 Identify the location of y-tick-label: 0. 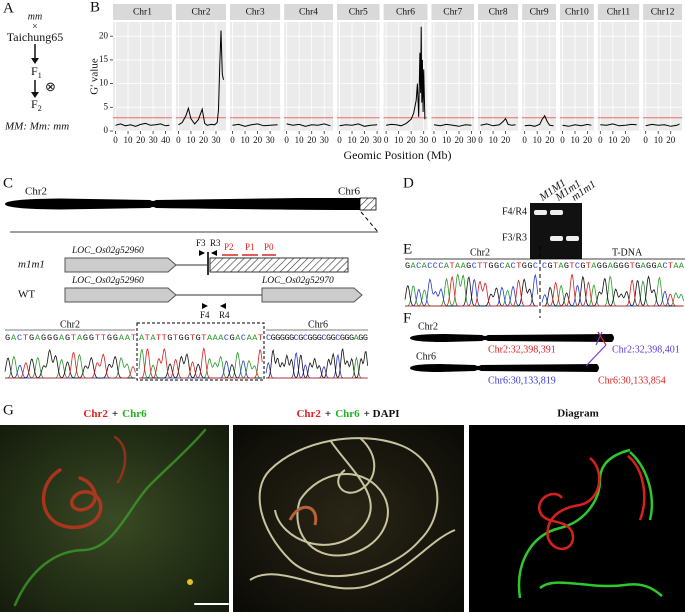
(106, 130).